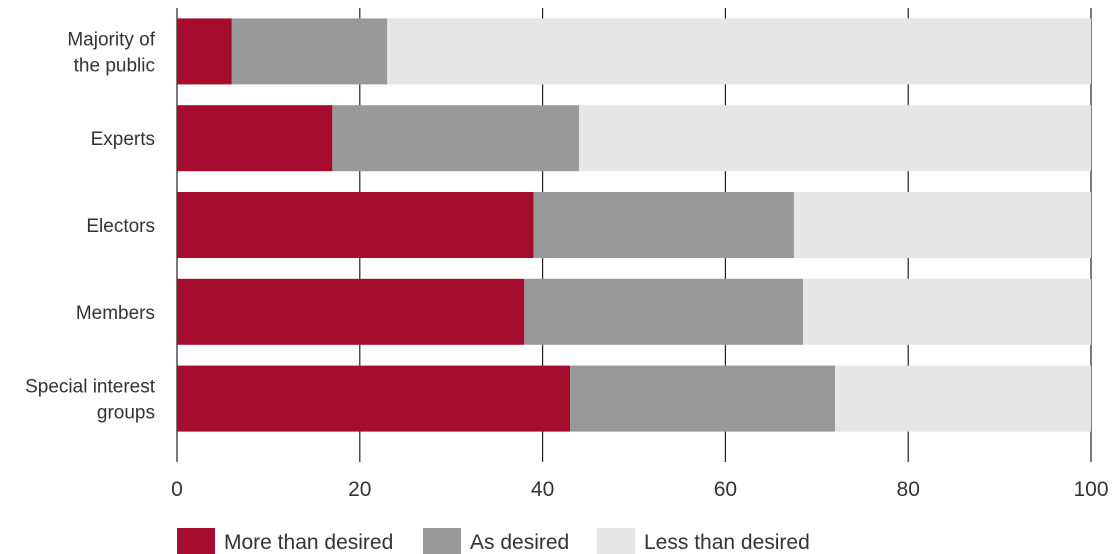  Describe the element at coordinates (725, 489) in the screenshot. I see `x-tick-label: 60` at that location.